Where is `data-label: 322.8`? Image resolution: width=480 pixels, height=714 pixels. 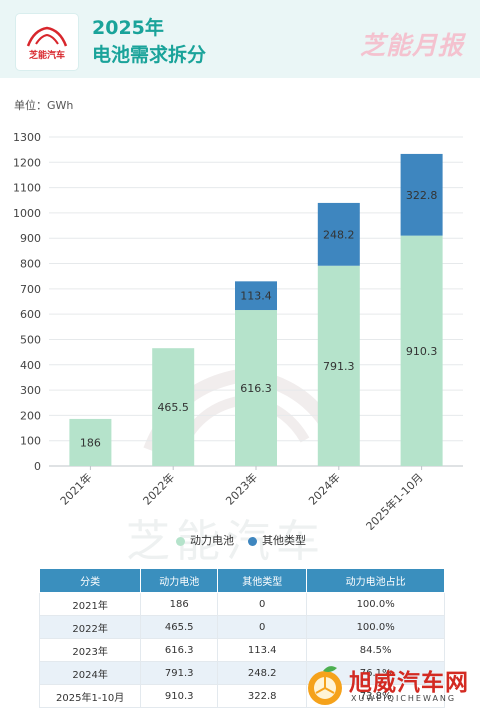 data-label: 322.8 is located at coordinates (422, 195).